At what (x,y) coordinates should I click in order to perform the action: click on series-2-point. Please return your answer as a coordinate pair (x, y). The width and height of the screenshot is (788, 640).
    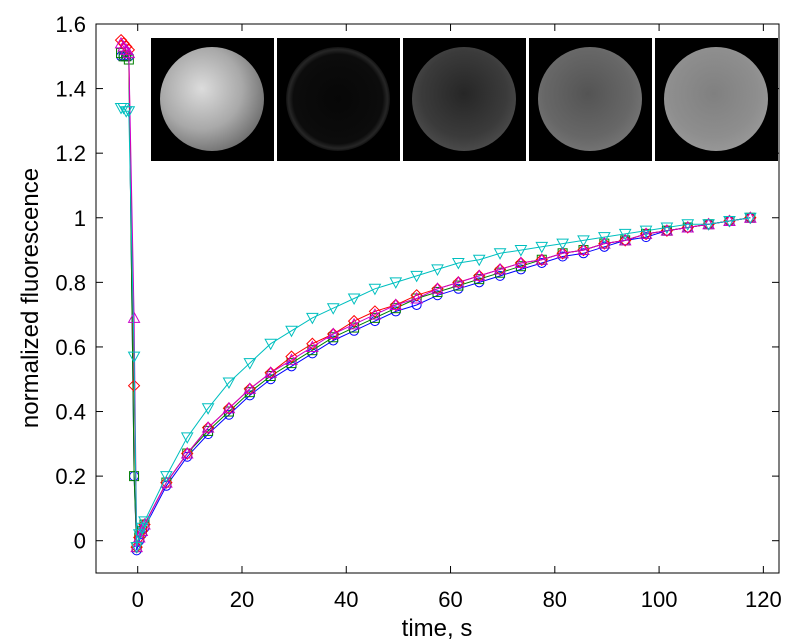
    Looking at the image, I should click on (134, 476).